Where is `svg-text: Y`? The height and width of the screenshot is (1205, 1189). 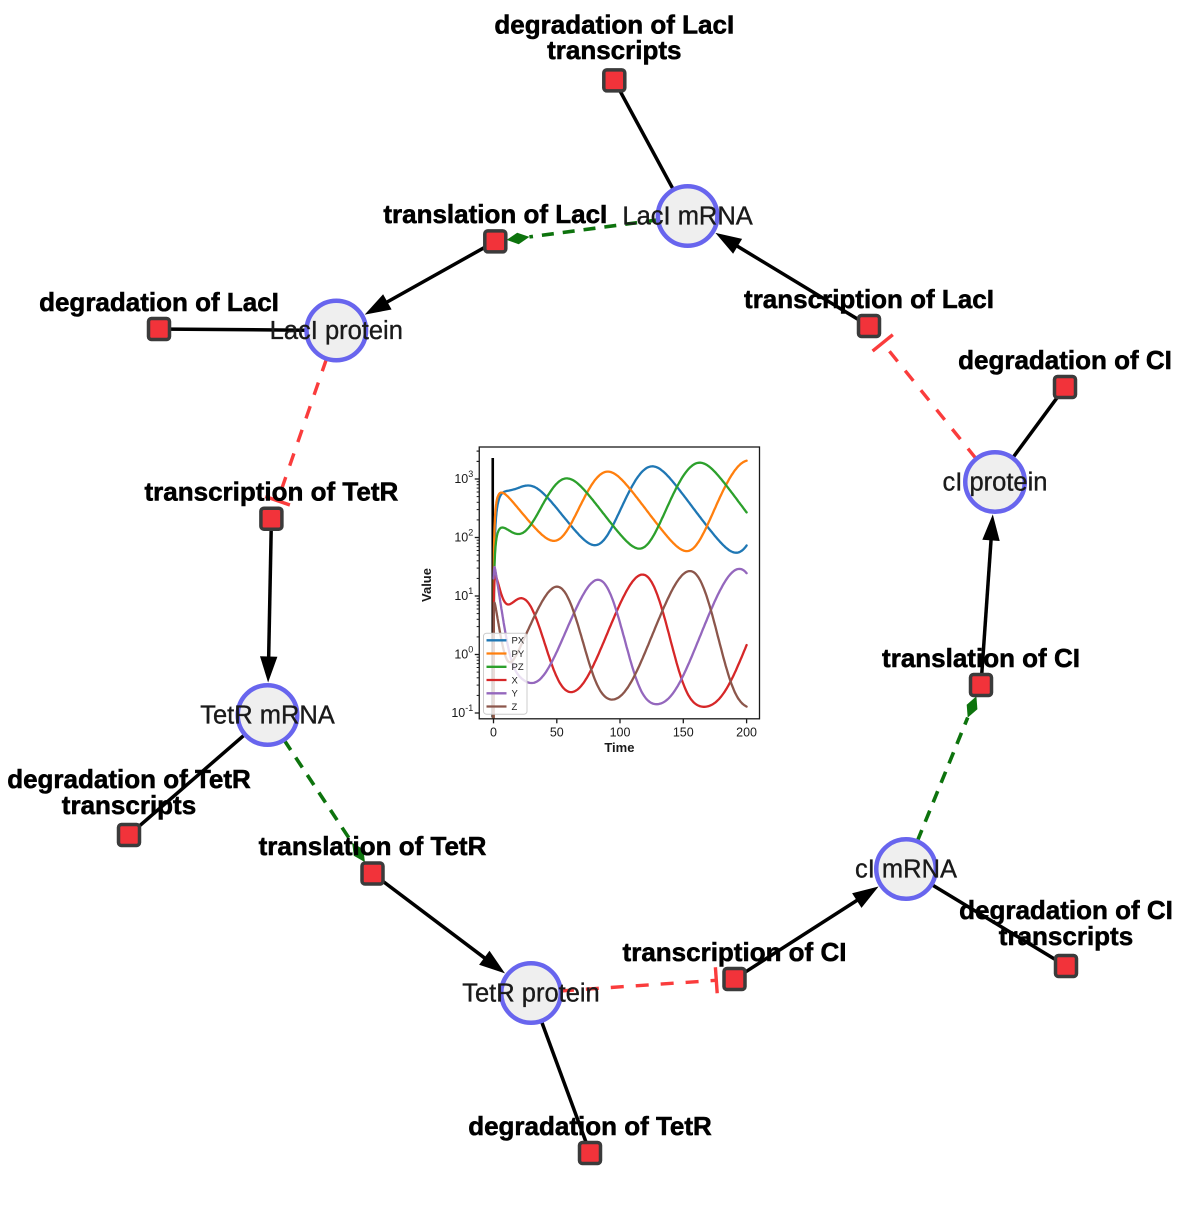
svg-text: Y is located at coordinates (515, 694).